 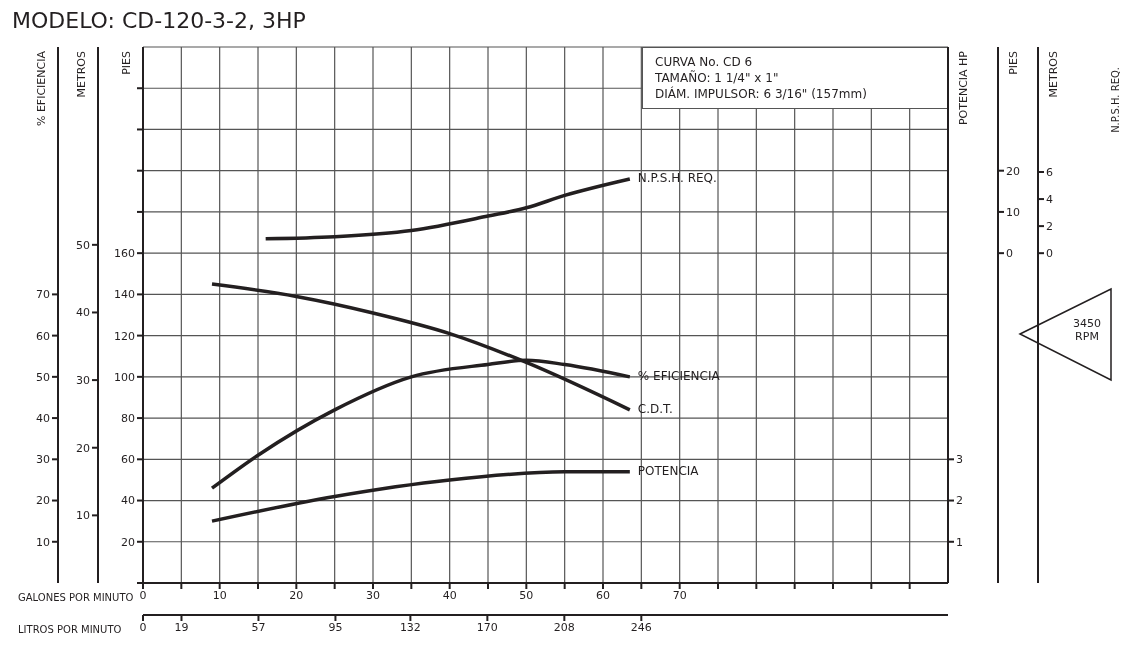 What do you see at coordinates (219, 595) in the screenshot?
I see `x-tick-label: 10` at bounding box center [219, 595].